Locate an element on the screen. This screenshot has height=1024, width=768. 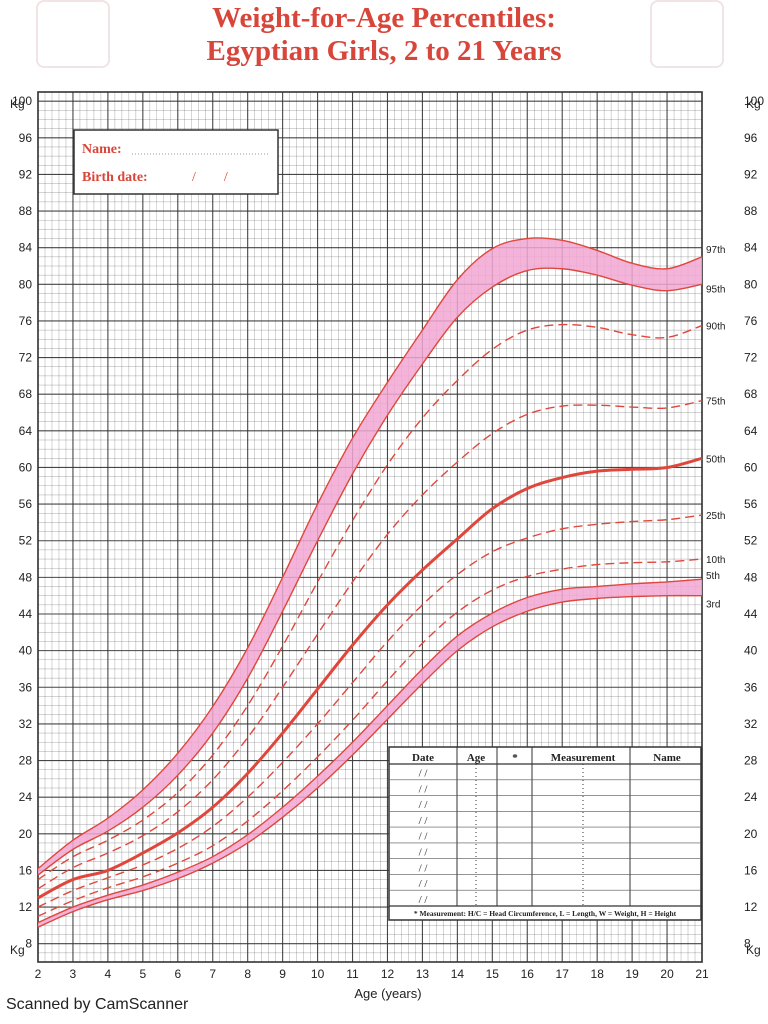
name-box: Name: Birth date: / / is located at coordinates (176, 162).